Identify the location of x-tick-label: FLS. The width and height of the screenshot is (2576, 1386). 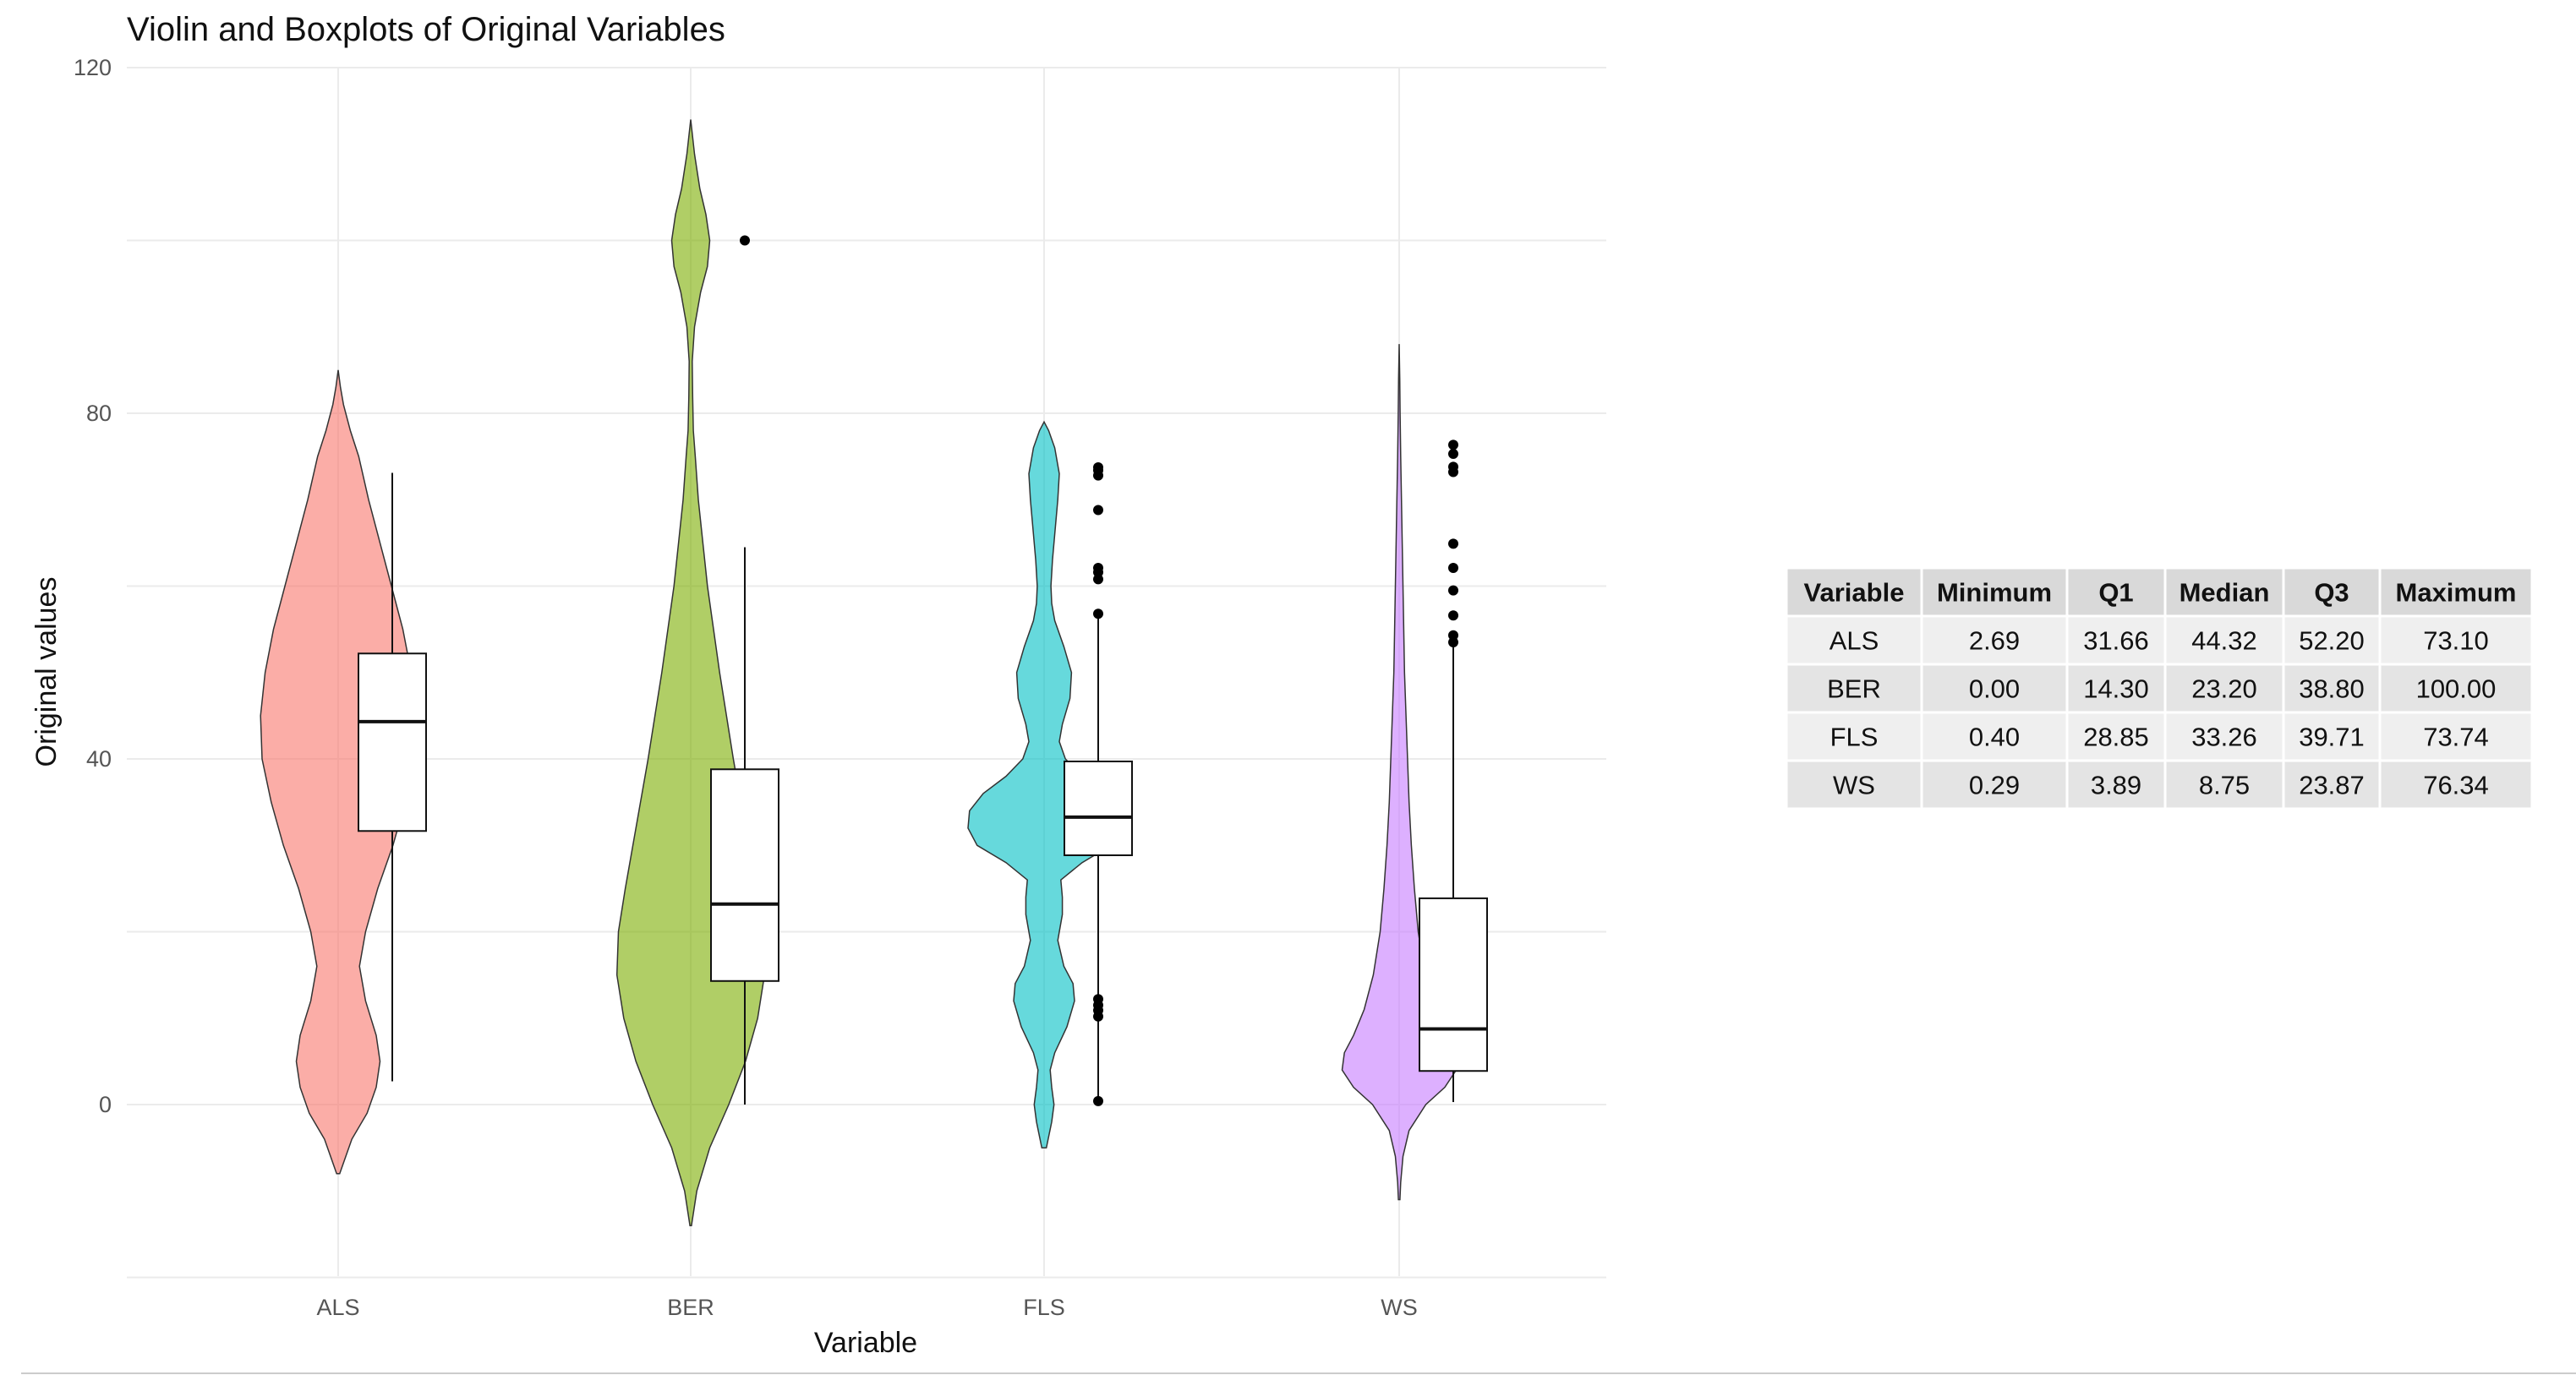
(1044, 1307).